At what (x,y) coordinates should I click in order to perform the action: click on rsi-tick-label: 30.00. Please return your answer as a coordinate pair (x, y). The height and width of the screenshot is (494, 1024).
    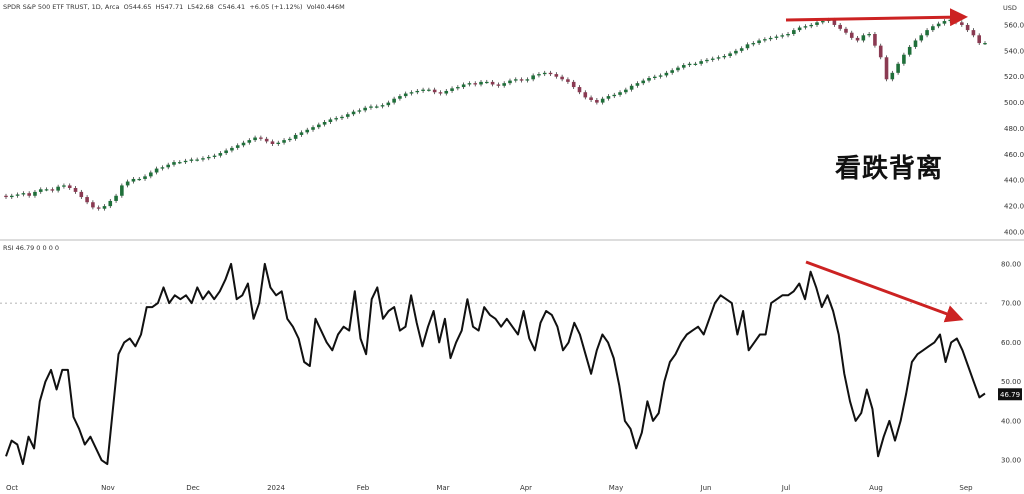
    Looking at the image, I should click on (1011, 461).